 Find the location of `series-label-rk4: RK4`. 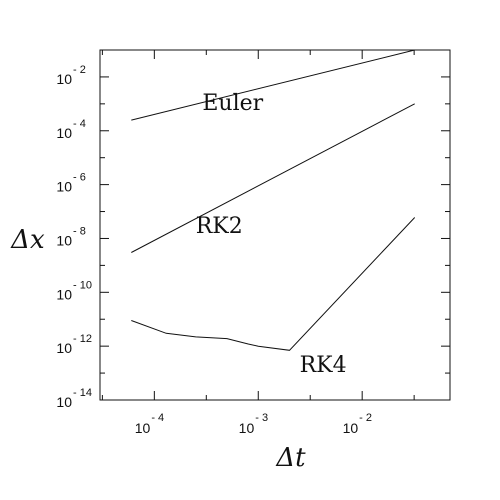

series-label-rk4: RK4 is located at coordinates (323, 365).